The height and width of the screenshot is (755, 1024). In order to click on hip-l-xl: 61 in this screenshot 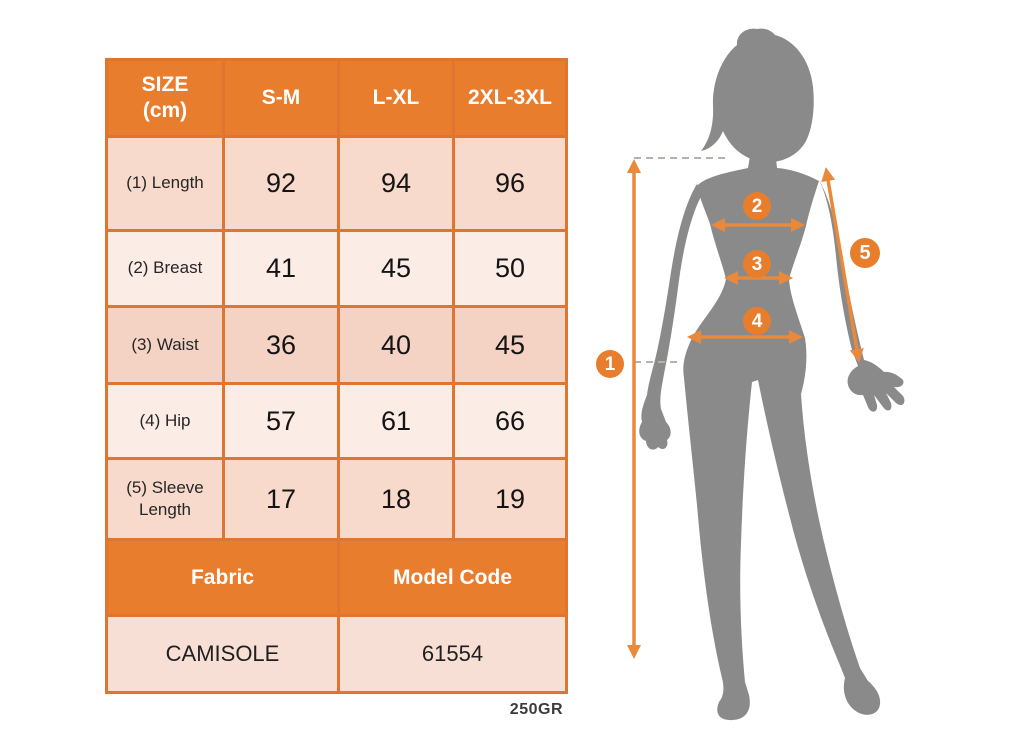, I will do `click(396, 421)`.